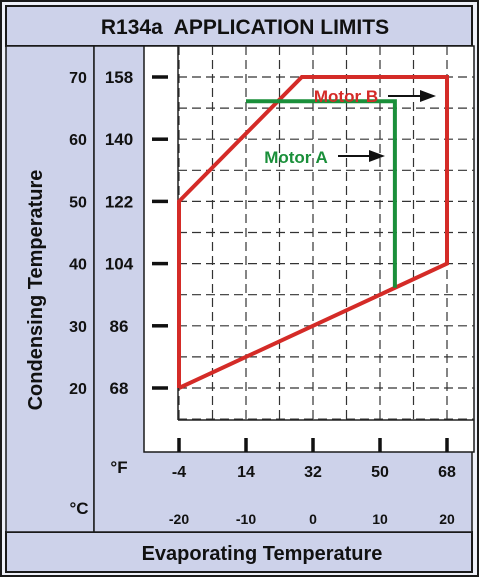  What do you see at coordinates (380, 472) in the screenshot?
I see `x-tick-label-f: 50` at bounding box center [380, 472].